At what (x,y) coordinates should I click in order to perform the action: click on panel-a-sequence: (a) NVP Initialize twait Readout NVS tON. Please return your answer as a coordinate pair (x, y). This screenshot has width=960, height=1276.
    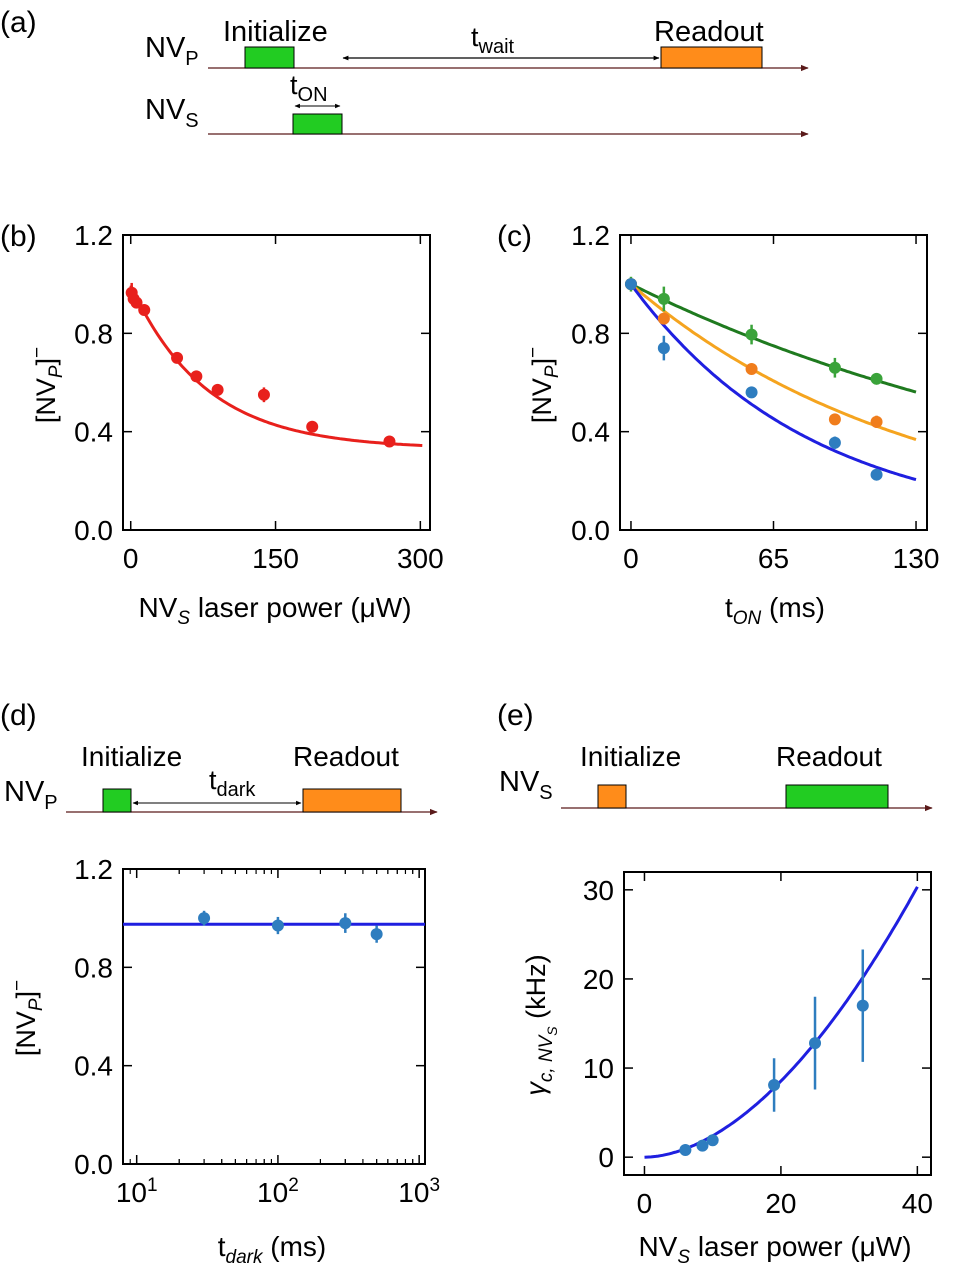
    Looking at the image, I should click on (404, 72).